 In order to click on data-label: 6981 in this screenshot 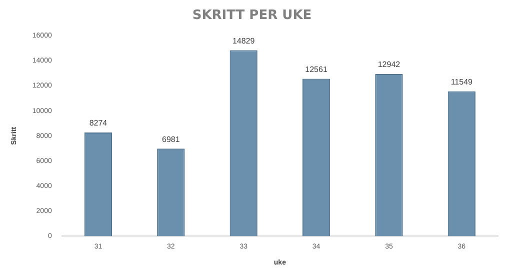, I will do `click(171, 139)`.